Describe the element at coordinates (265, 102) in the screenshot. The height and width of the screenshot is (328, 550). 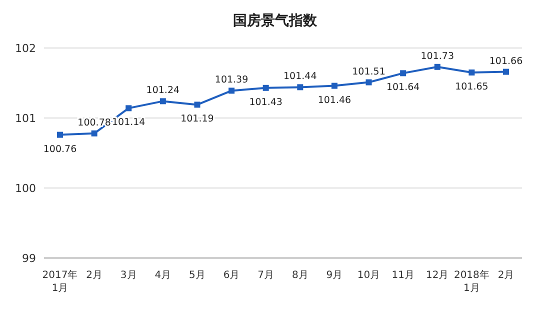
I see `data-label: 101.43` at that location.